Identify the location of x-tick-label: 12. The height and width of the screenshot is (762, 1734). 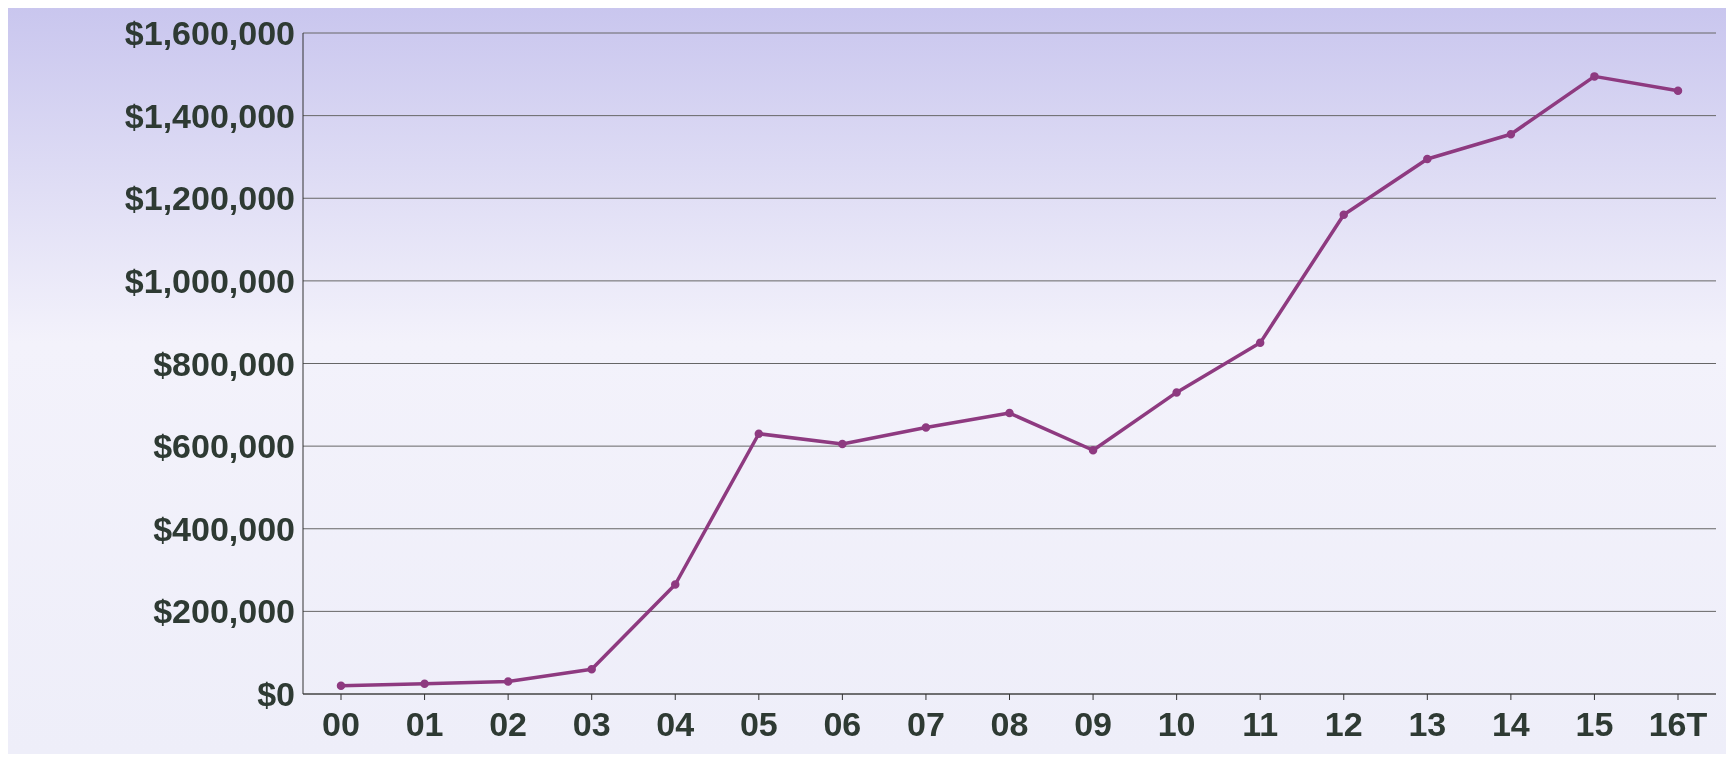
(1343, 724).